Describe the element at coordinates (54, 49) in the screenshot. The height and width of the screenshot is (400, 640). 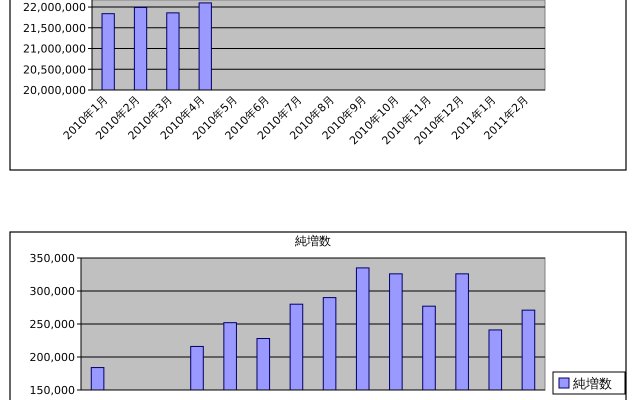
I see `y-tick-label: 21,000,000` at that location.